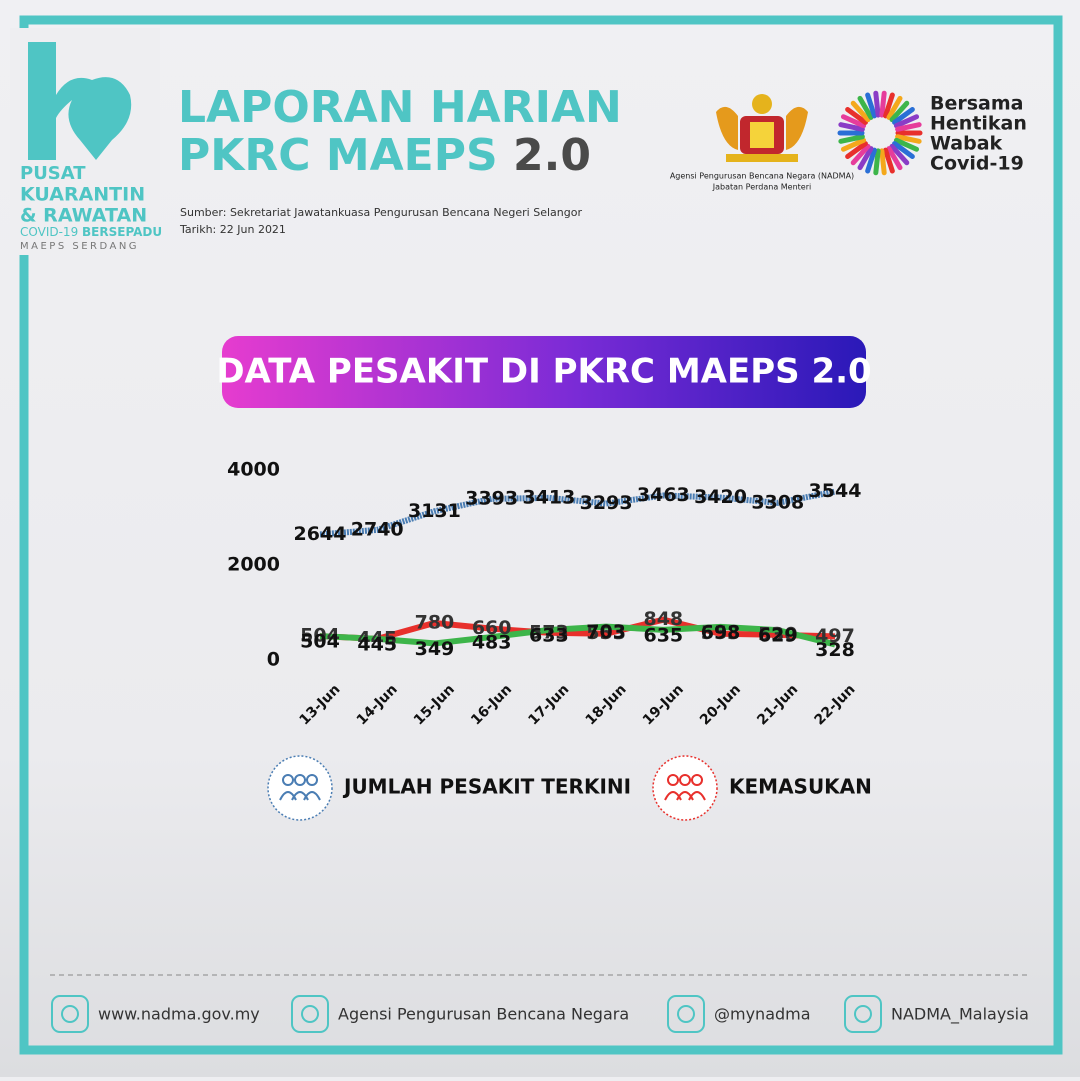 This screenshot has height=1081, width=1080. I want to click on agency-dept: Jabatan Perdana Menteri, so click(761, 187).